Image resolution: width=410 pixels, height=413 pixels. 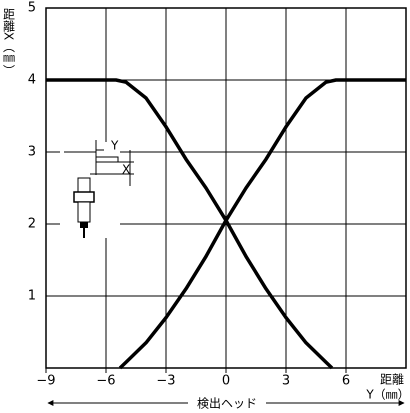 What do you see at coordinates (32, 8) in the screenshot?
I see `y-tick-label: 5` at bounding box center [32, 8].